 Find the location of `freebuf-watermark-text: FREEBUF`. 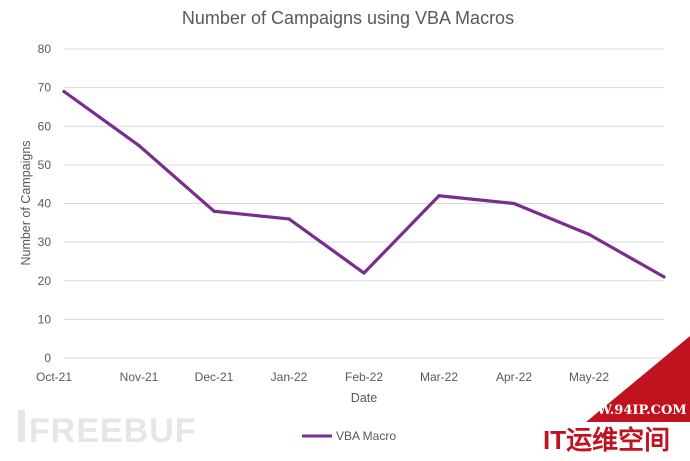

freebuf-watermark-text: FREEBUF is located at coordinates (113, 431).